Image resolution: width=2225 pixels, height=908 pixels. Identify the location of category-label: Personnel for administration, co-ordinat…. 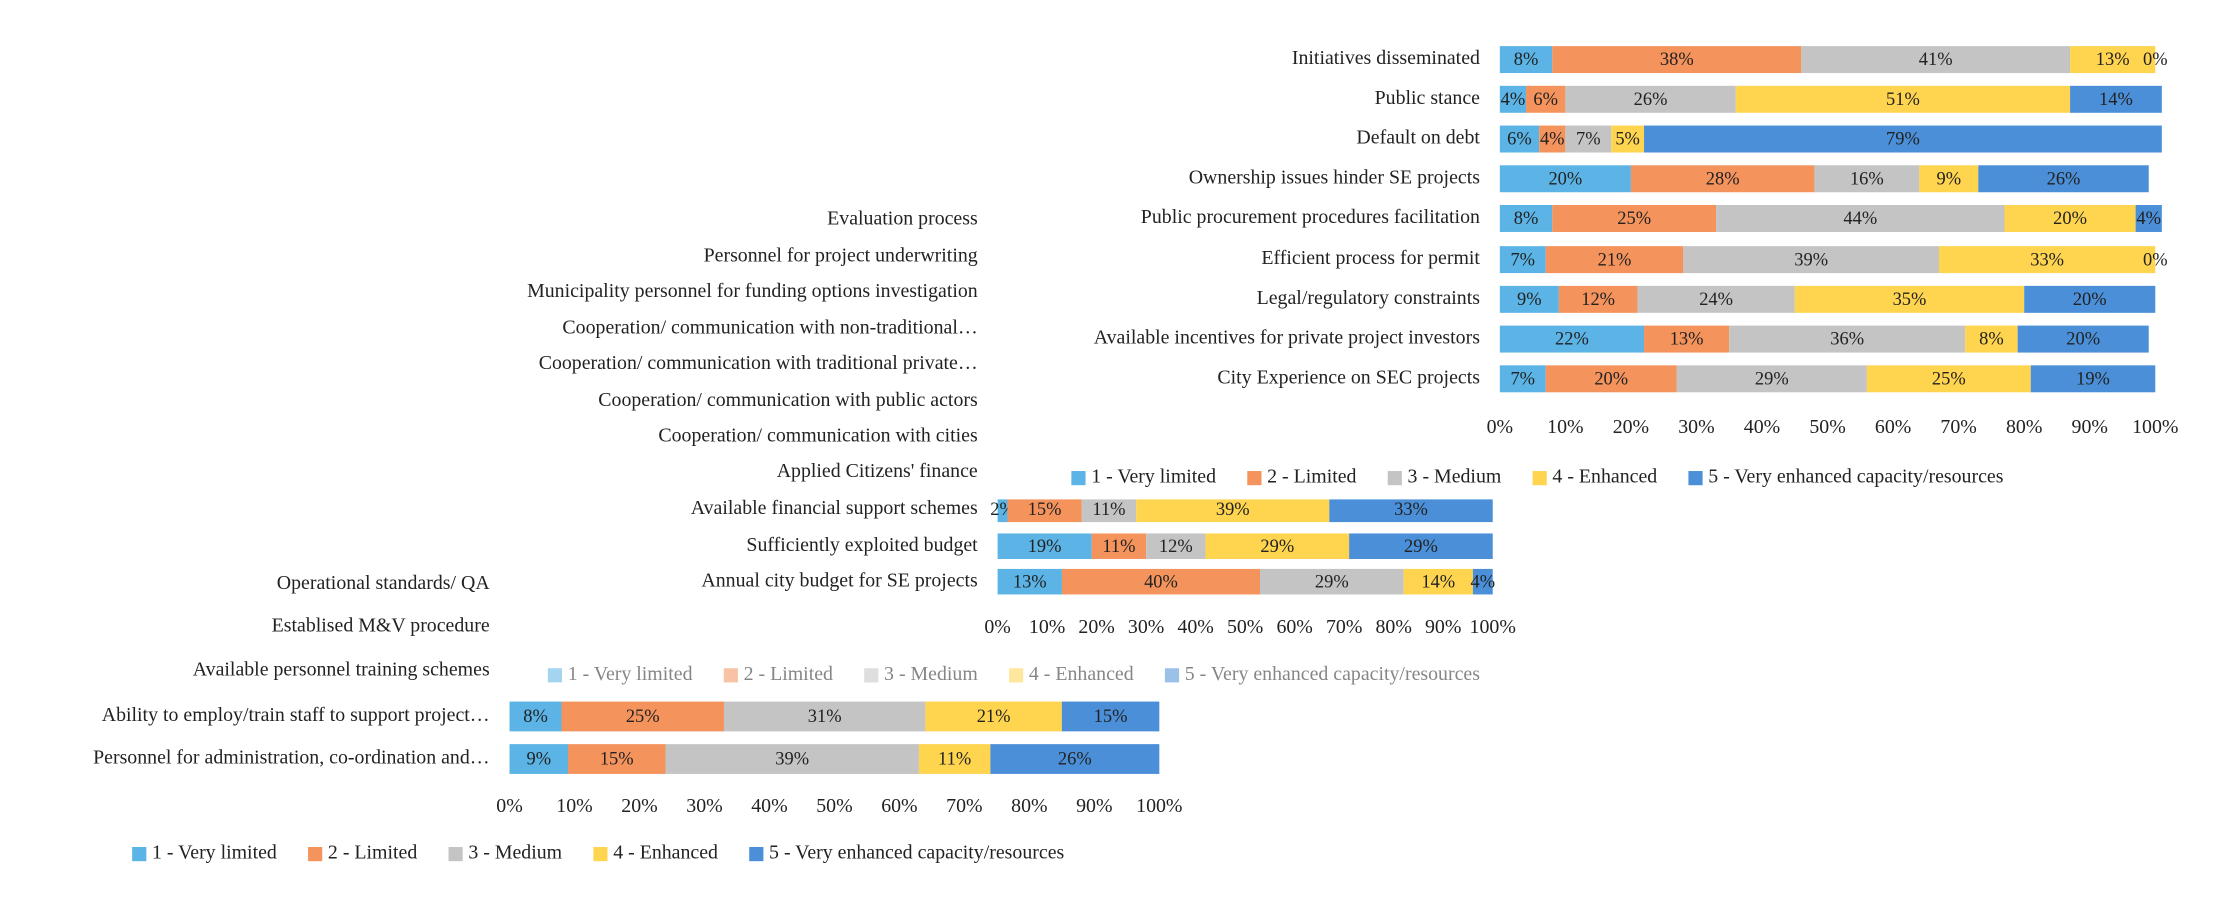
(291, 758).